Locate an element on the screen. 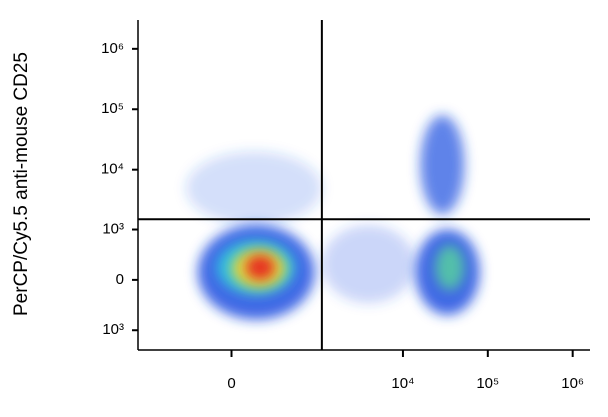  y-tick-label: 10⁵ is located at coordinates (112, 108).